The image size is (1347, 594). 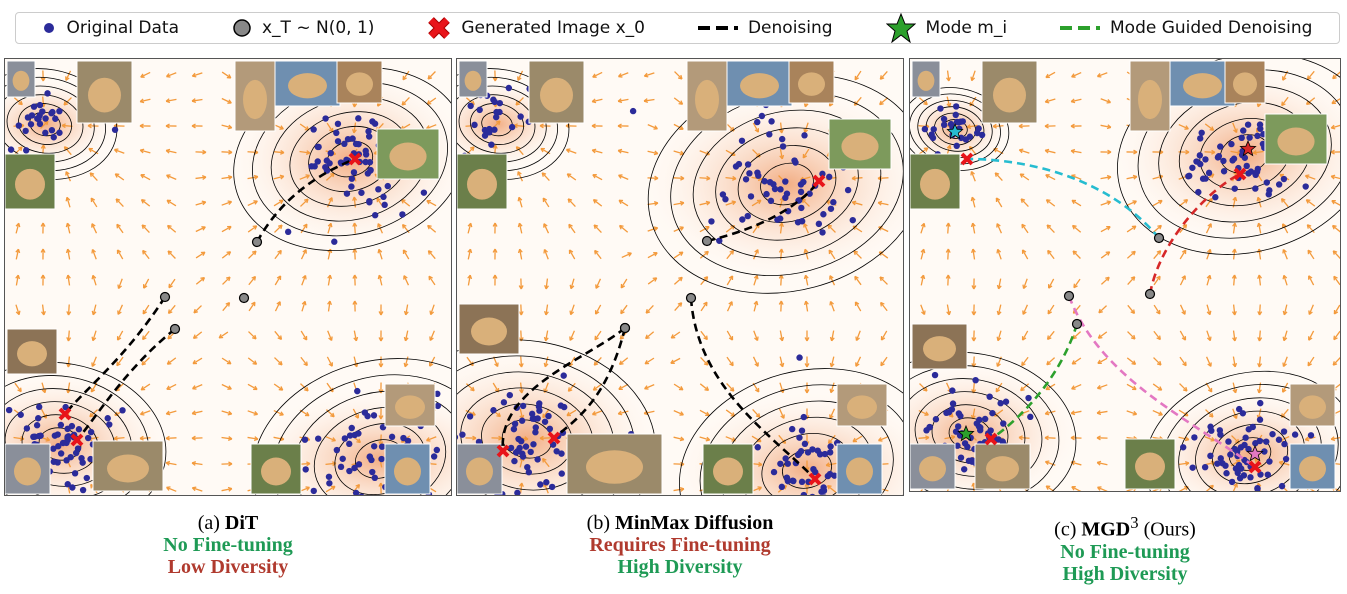 What do you see at coordinates (439, 28) in the screenshot?
I see `red-cross-icon` at bounding box center [439, 28].